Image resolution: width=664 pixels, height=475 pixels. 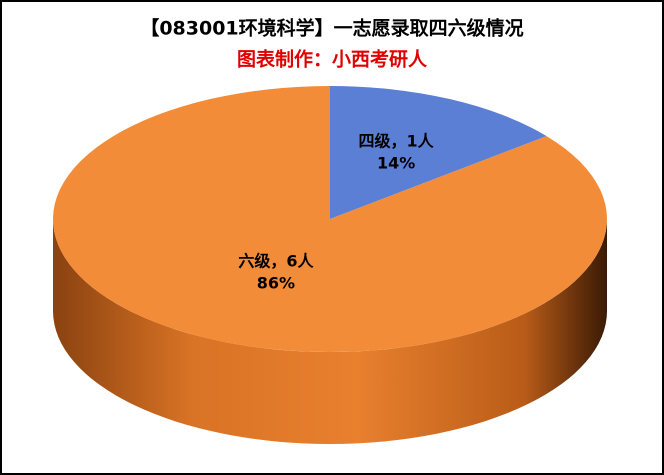 I want to click on percent-label: 14%, so click(x=396, y=163).